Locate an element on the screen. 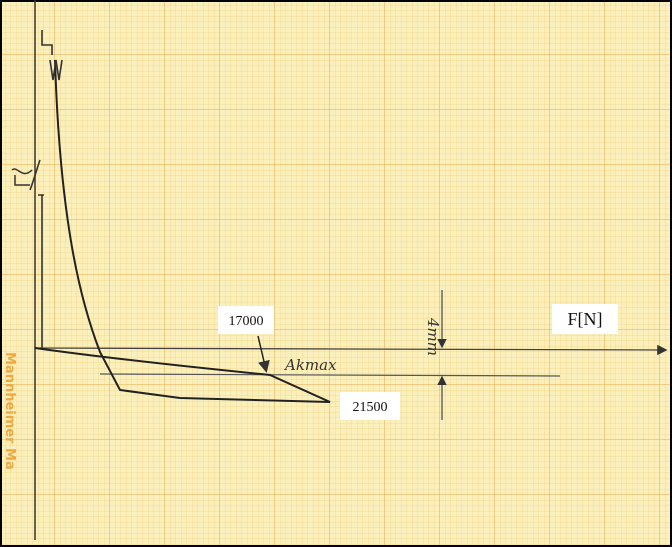  edge-text: Mannheimer Ma is located at coordinates (9, 411).